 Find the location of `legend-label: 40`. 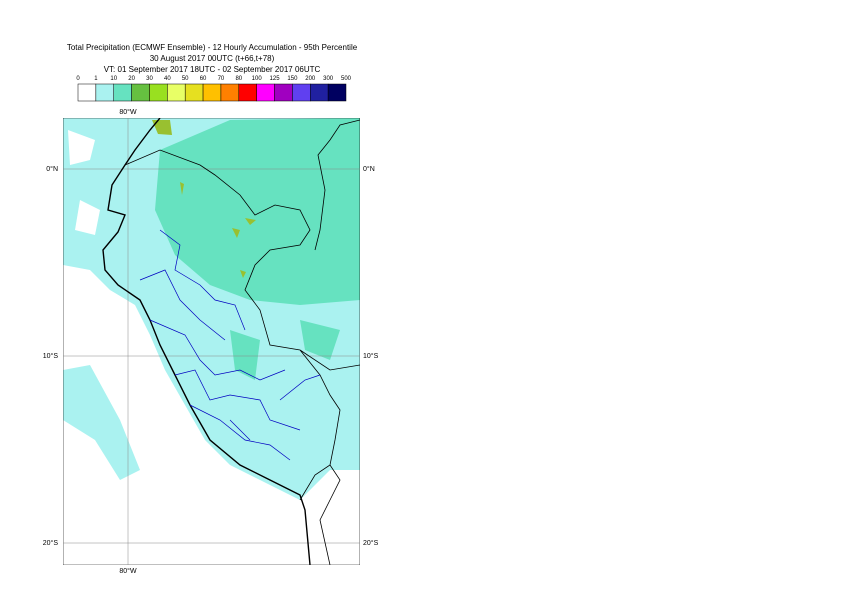

legend-label: 40 is located at coordinates (167, 79).